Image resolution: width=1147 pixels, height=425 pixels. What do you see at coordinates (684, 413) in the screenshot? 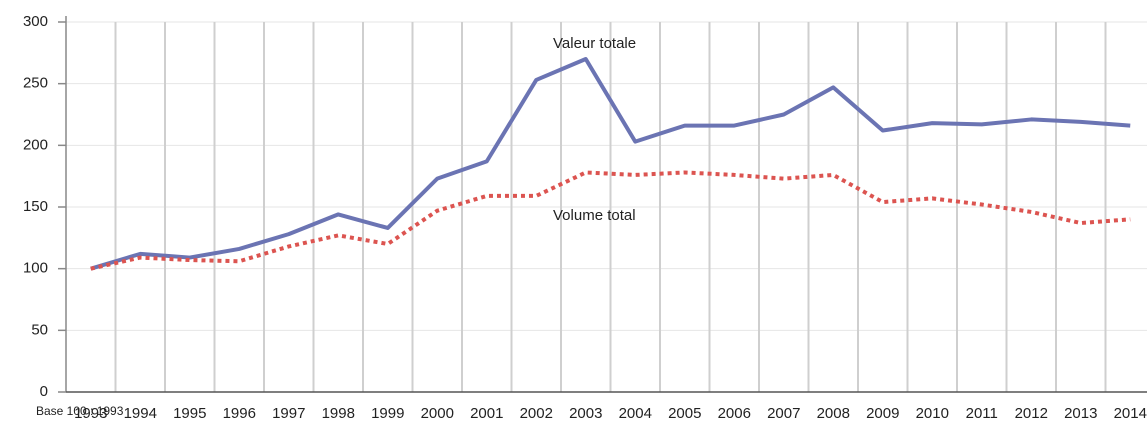
I see `x-tick-label: 2005` at bounding box center [684, 413].